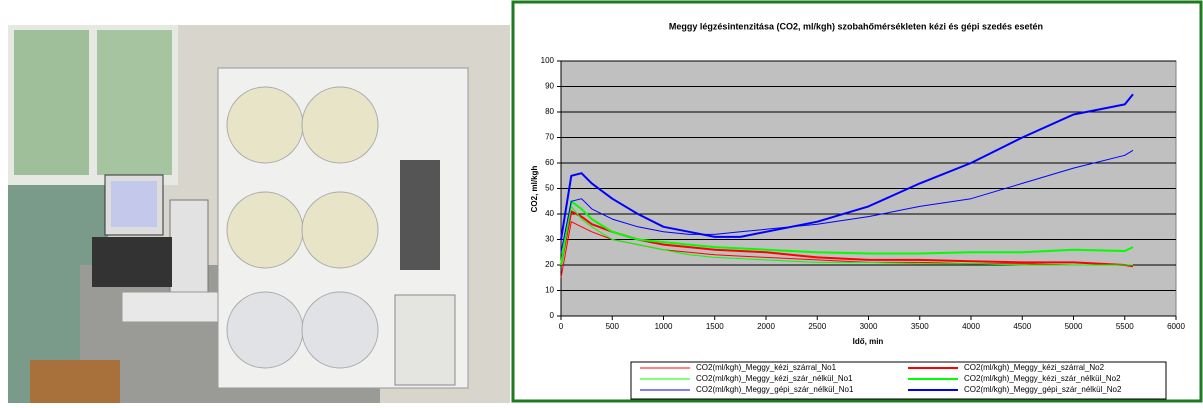 The height and width of the screenshot is (408, 1203). I want to click on y-tick-label: 80, so click(549, 111).